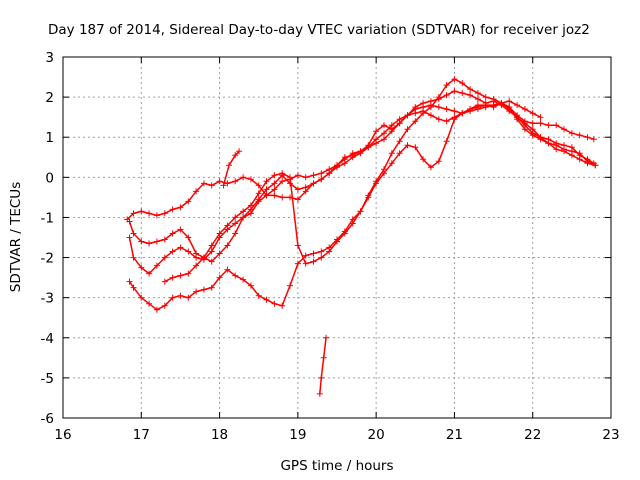  I want to click on x-tick-label: 16, so click(62, 435).